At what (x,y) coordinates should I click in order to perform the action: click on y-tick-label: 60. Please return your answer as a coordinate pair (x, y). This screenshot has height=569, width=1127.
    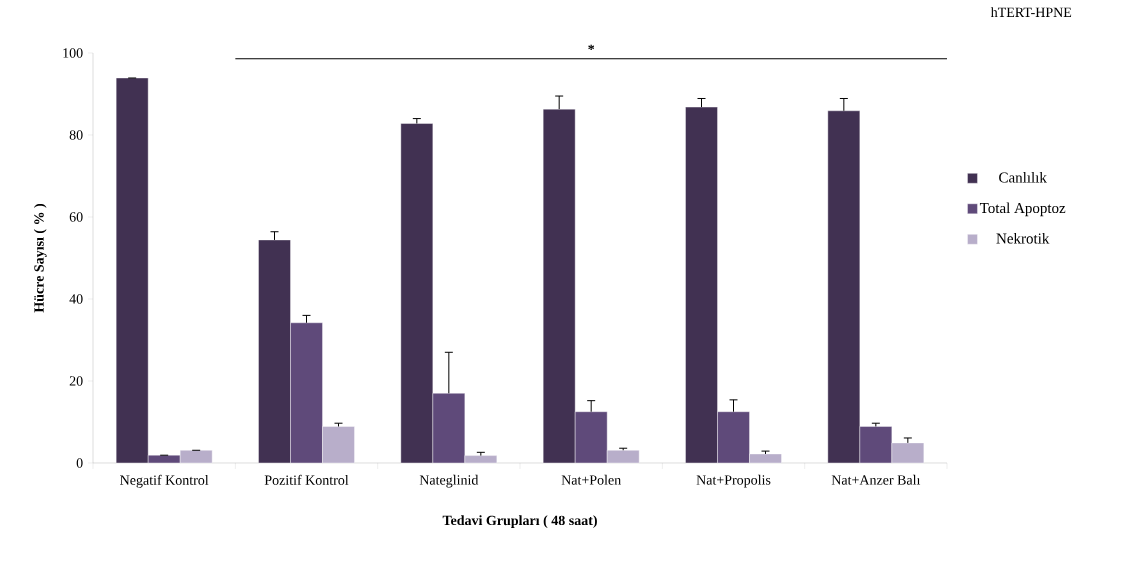
    Looking at the image, I should click on (76, 217).